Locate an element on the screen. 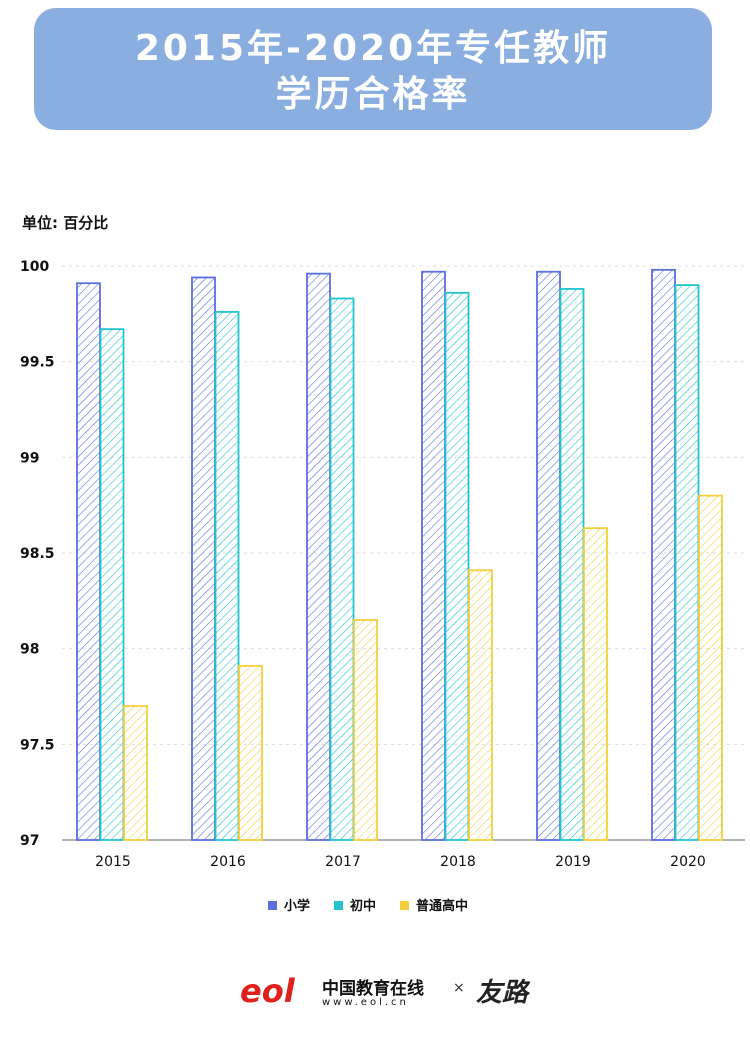 The height and width of the screenshot is (1056, 750). bar-普通高中-2019 is located at coordinates (595, 684).